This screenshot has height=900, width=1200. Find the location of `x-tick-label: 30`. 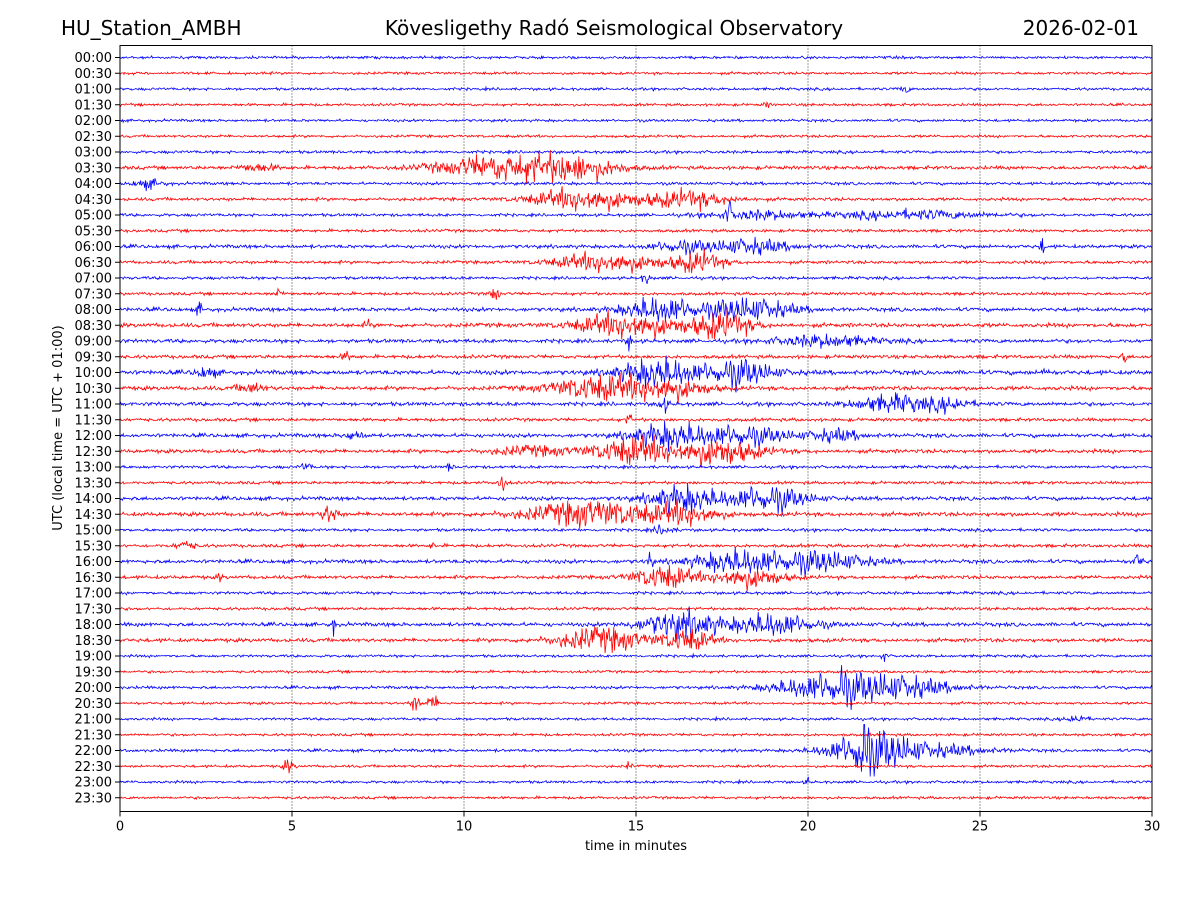

x-tick-label: 30 is located at coordinates (1152, 827).